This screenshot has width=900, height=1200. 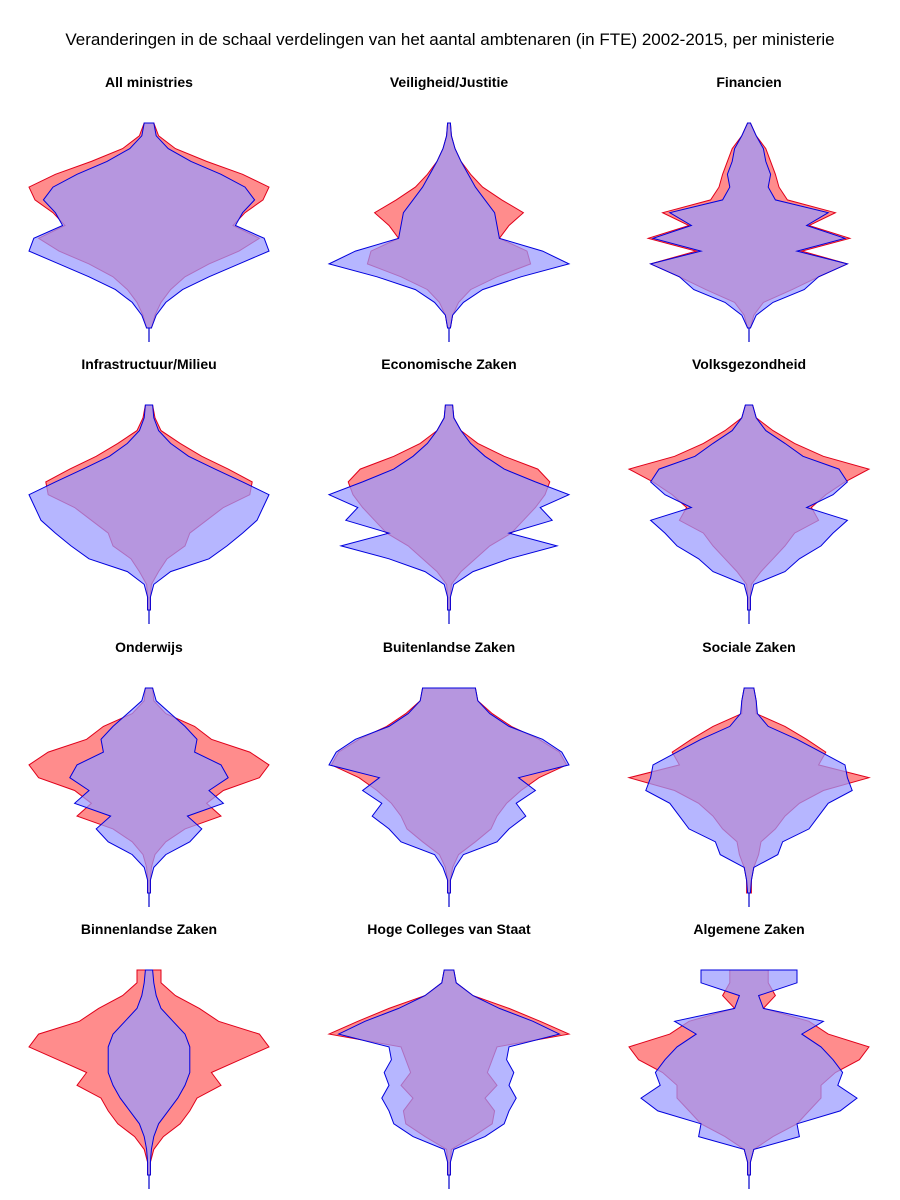 I want to click on panel-hoge-colleges-van-staat: Hoge Colleges van Staat, so click(x=449, y=1055).